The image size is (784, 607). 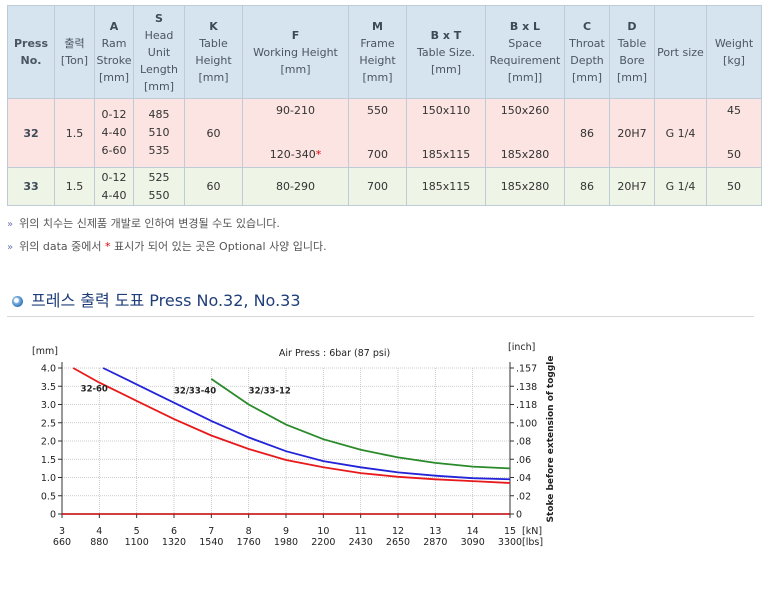 What do you see at coordinates (48, 478) in the screenshot?
I see `y-tick-label: 1.0` at bounding box center [48, 478].